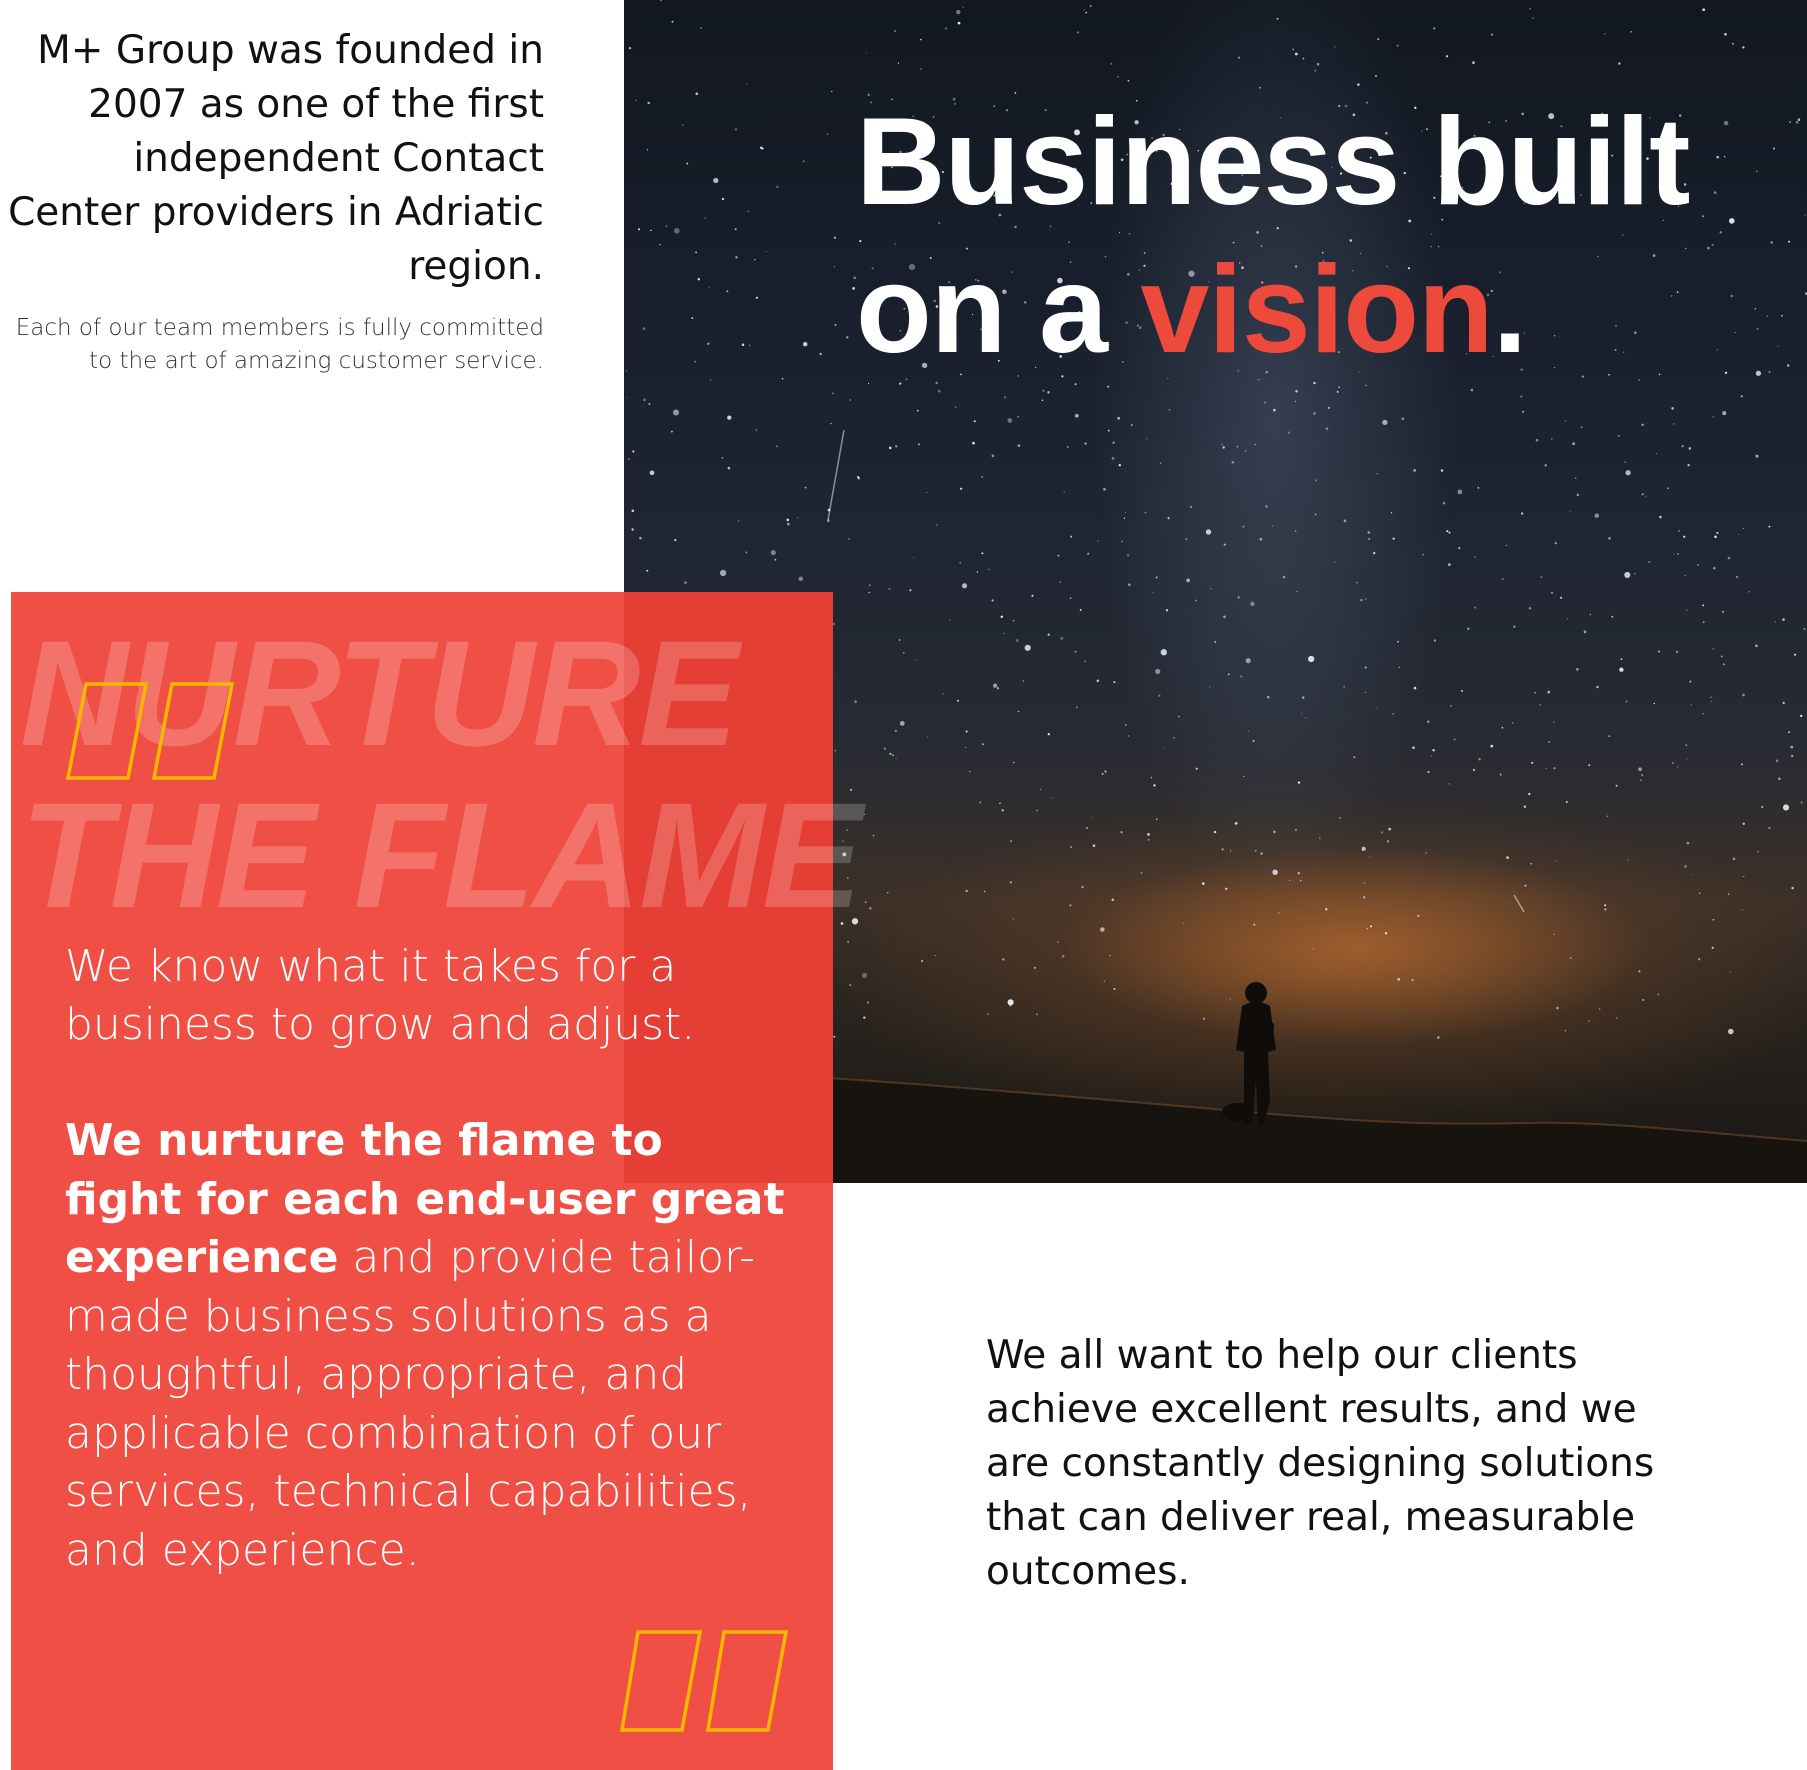 The height and width of the screenshot is (1770, 1807). Describe the element at coordinates (441, 774) in the screenshot. I see `panel-watermark: NURTURE THE FLAME` at that location.